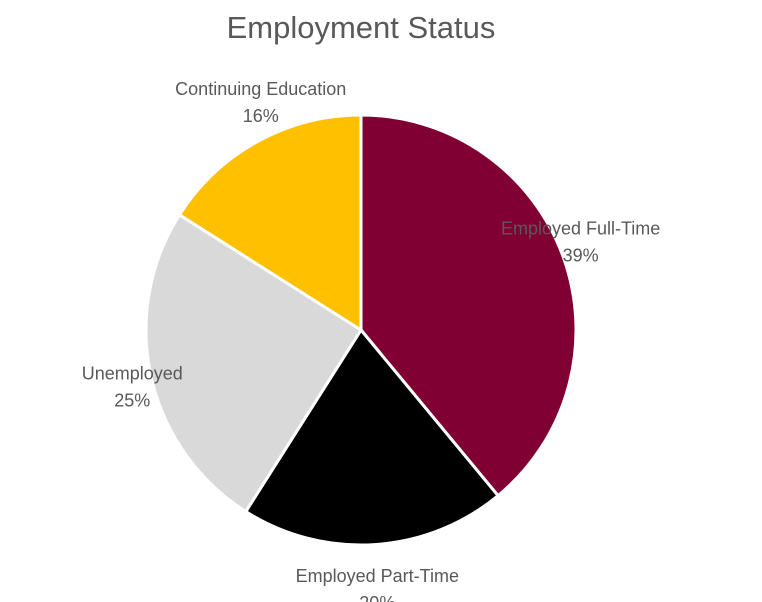 The height and width of the screenshot is (602, 762). Describe the element at coordinates (132, 373) in the screenshot. I see `slice-label: Unemployed` at that location.